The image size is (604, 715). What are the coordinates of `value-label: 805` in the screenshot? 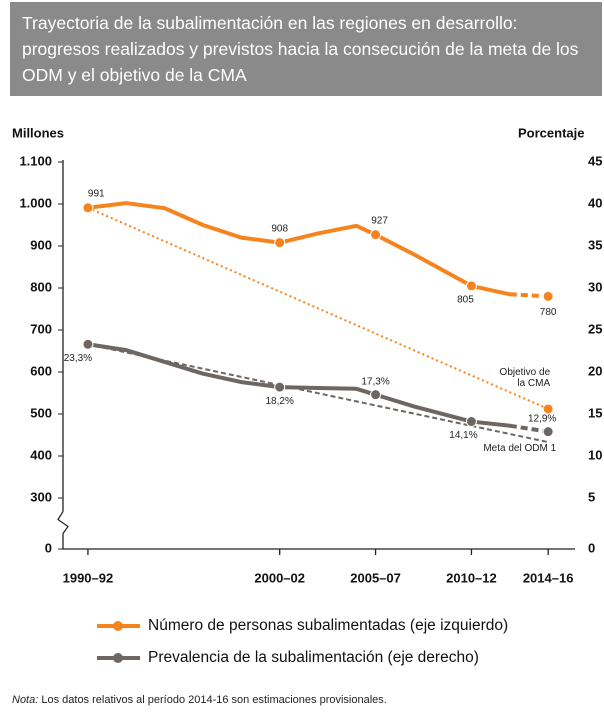 It's located at (465, 300).